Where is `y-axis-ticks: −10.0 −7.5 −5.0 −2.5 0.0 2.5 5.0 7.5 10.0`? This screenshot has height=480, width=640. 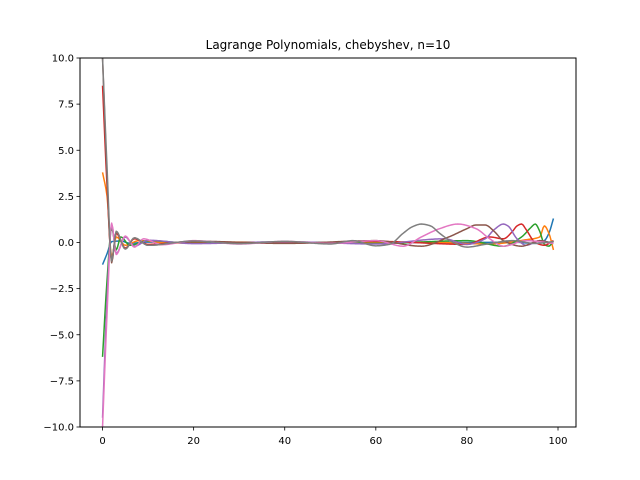 y-axis-ticks: −10.0 −7.5 −5.0 −2.5 0.0 2.5 5.0 7.5 10.0 is located at coordinates (61, 244).